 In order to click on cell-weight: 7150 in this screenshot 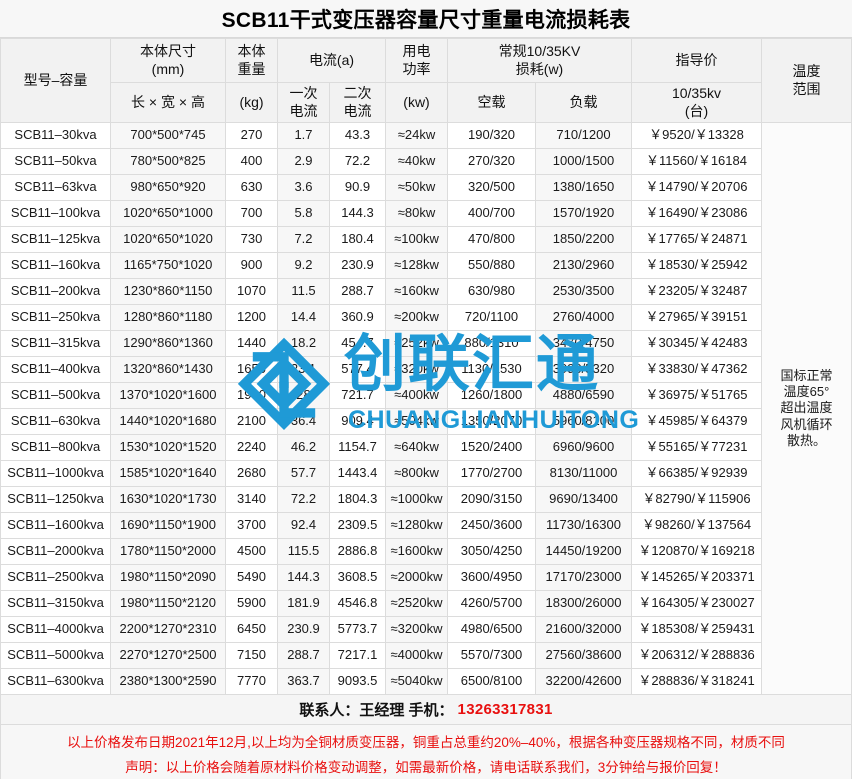, I will do `click(251, 655)`.